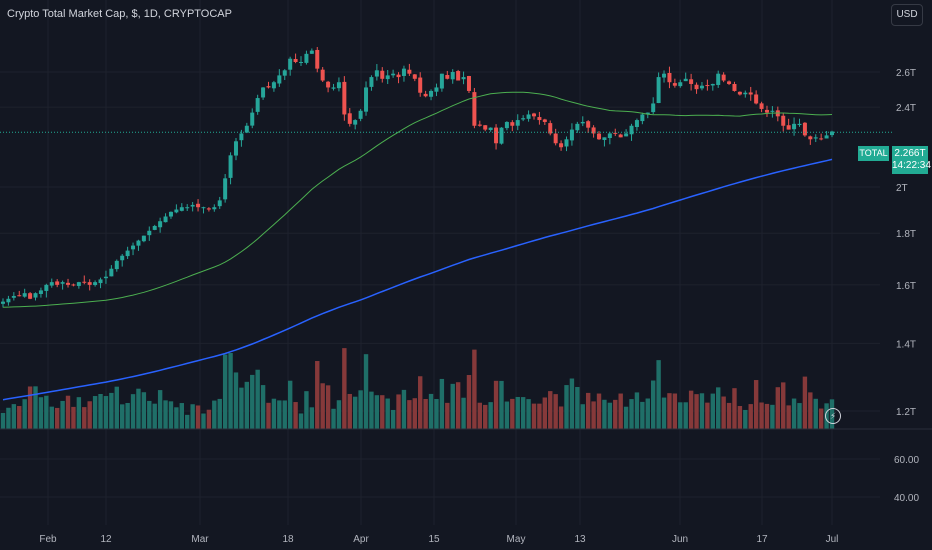  What do you see at coordinates (907, 15) in the screenshot?
I see `currency-button: USD` at bounding box center [907, 15].